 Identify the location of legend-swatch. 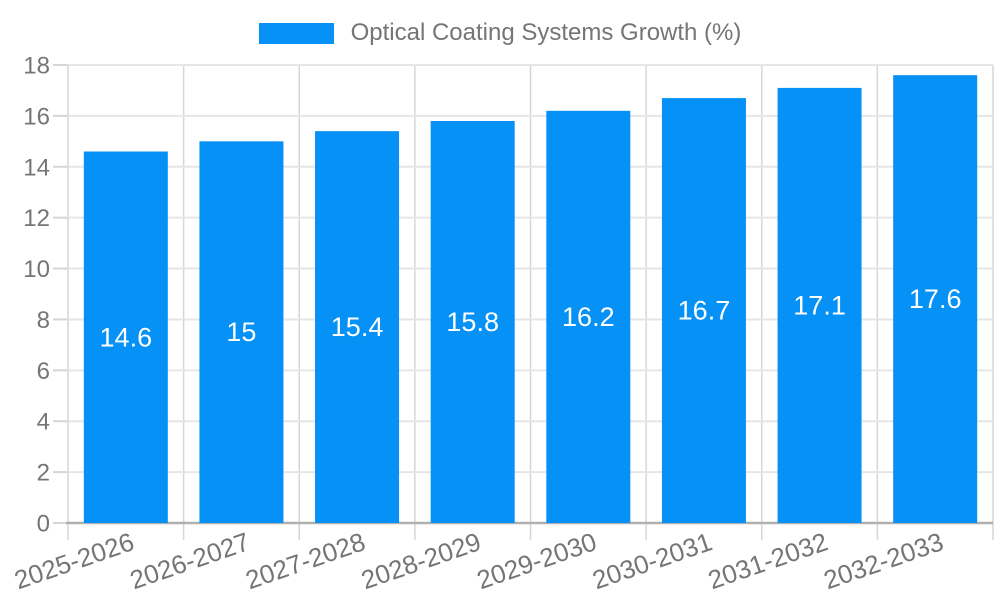
(296, 33).